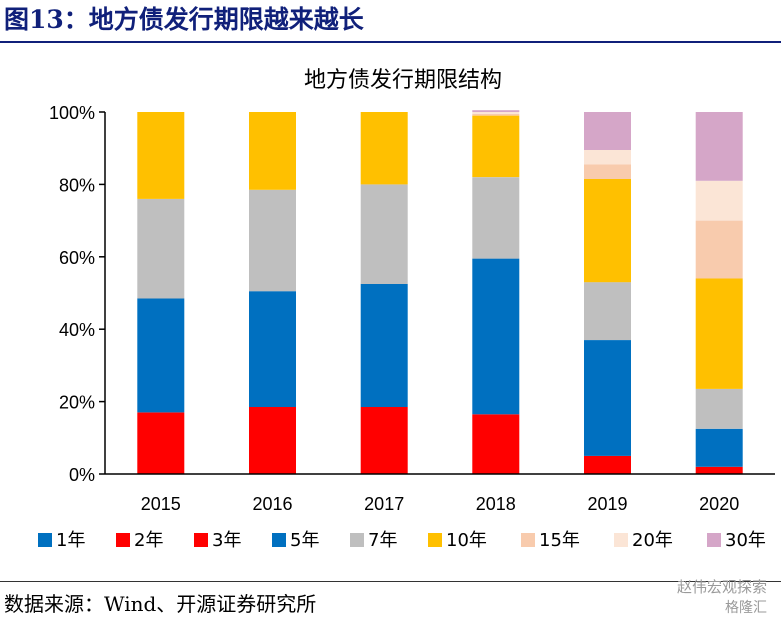 The height and width of the screenshot is (619, 781). What do you see at coordinates (304, 540) in the screenshot?
I see `legend-label-3: 5年` at bounding box center [304, 540].